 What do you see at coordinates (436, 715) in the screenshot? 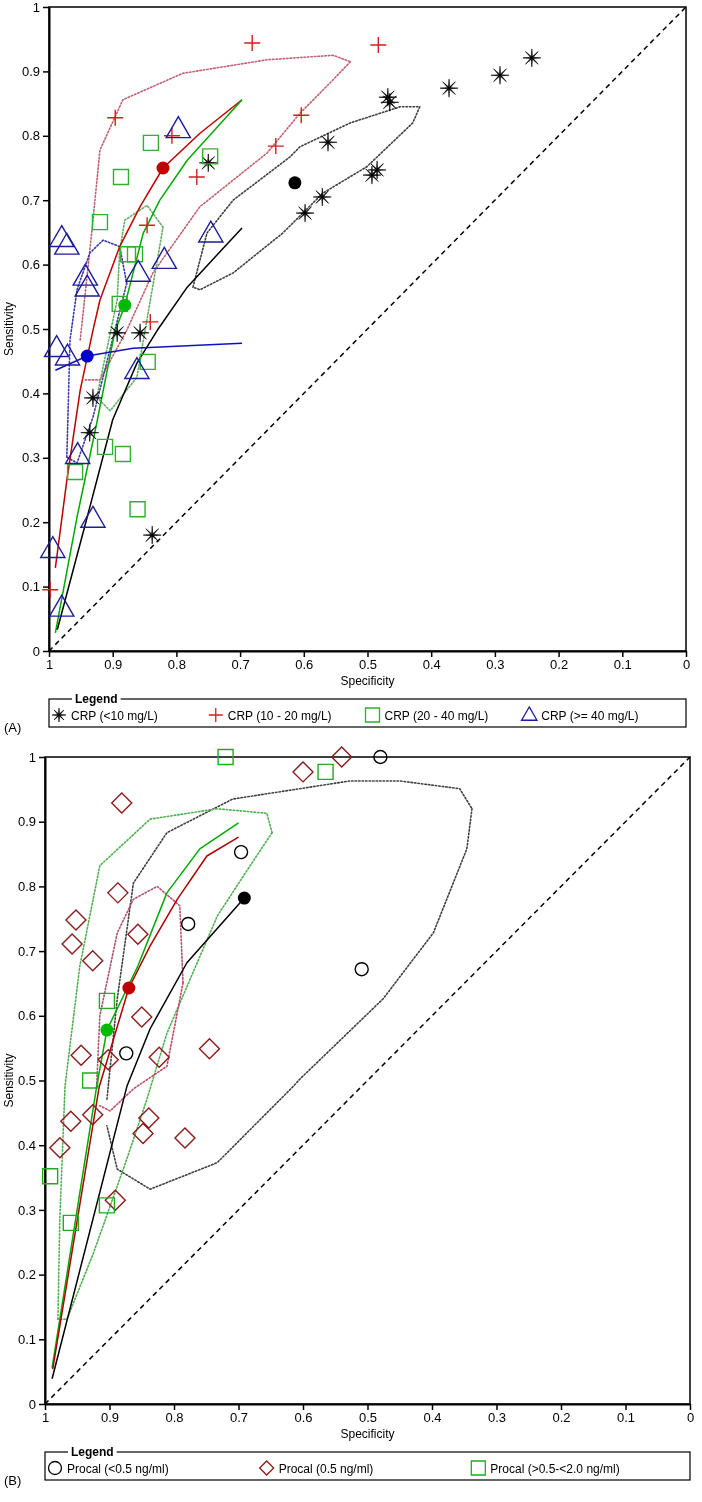
I see `legend-label: CRP (20 - 40 mg/L)` at bounding box center [436, 715].